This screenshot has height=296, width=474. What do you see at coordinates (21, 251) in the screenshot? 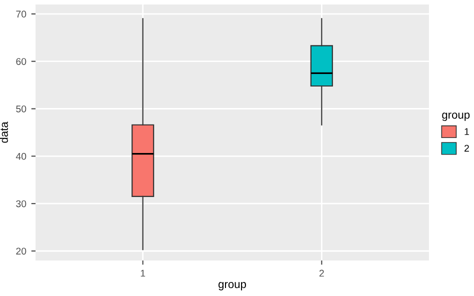
I see `y-tick-label: 20` at bounding box center [21, 251].